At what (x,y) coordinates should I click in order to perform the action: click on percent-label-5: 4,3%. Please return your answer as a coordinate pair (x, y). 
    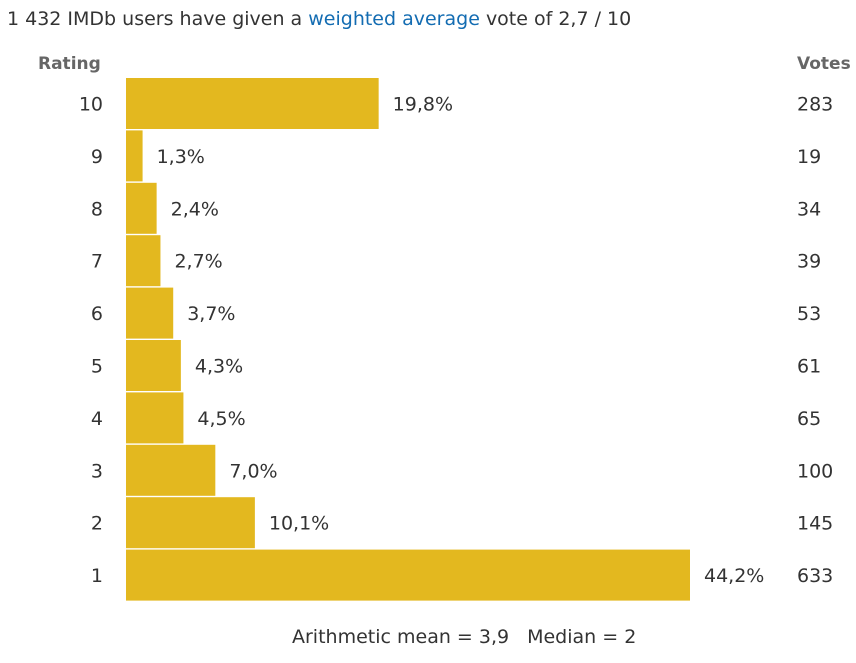
    Looking at the image, I should click on (219, 367).